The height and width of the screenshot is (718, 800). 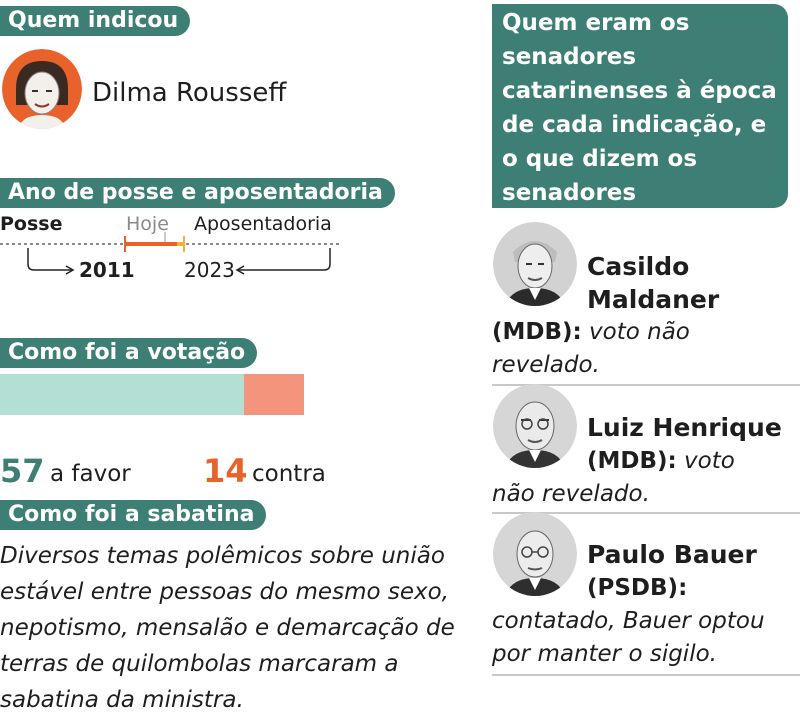 I want to click on casildo-portrait-icon, so click(x=535, y=264).